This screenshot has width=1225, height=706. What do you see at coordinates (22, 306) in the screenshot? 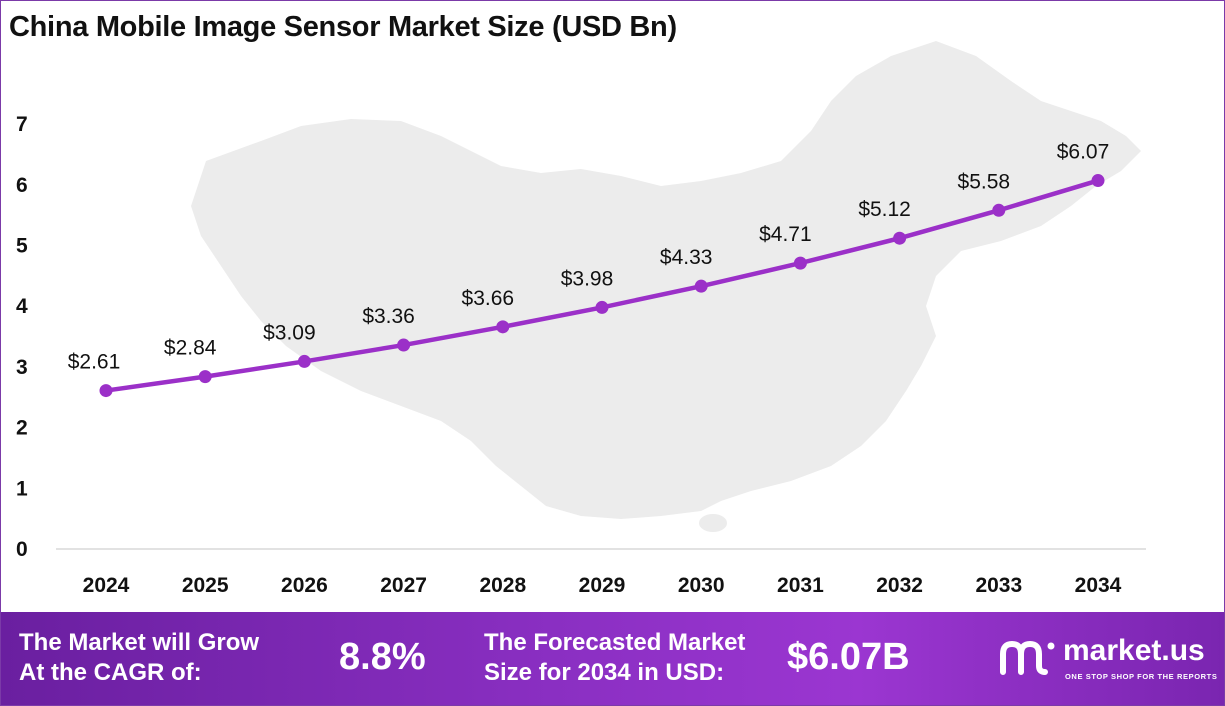
I see `y-tick-label: 4` at bounding box center [22, 306].